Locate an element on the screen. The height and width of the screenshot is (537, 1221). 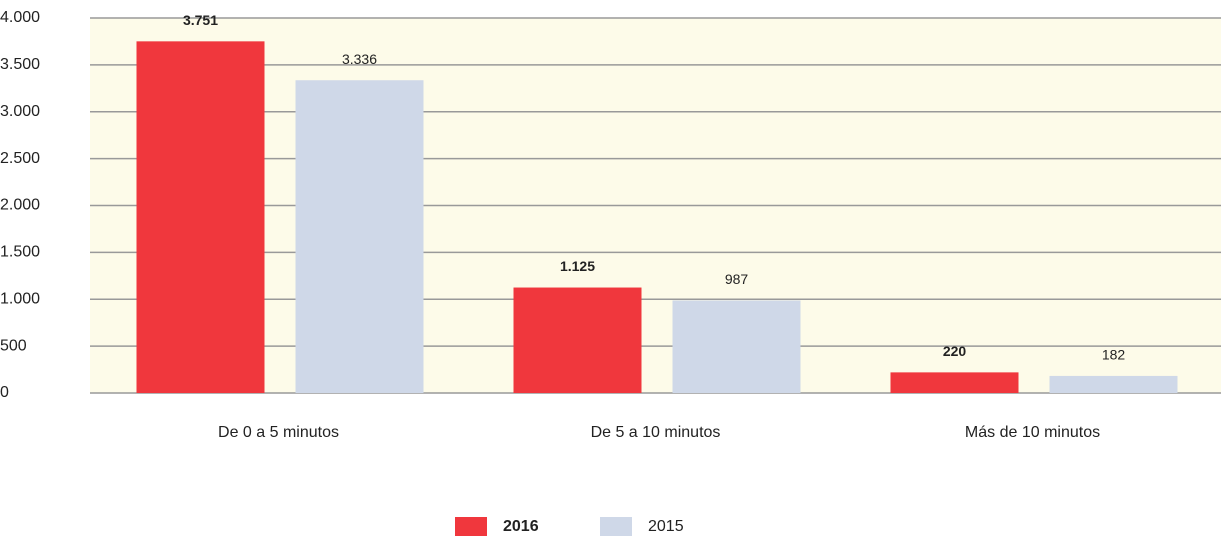
value-label: 987 is located at coordinates (737, 279).